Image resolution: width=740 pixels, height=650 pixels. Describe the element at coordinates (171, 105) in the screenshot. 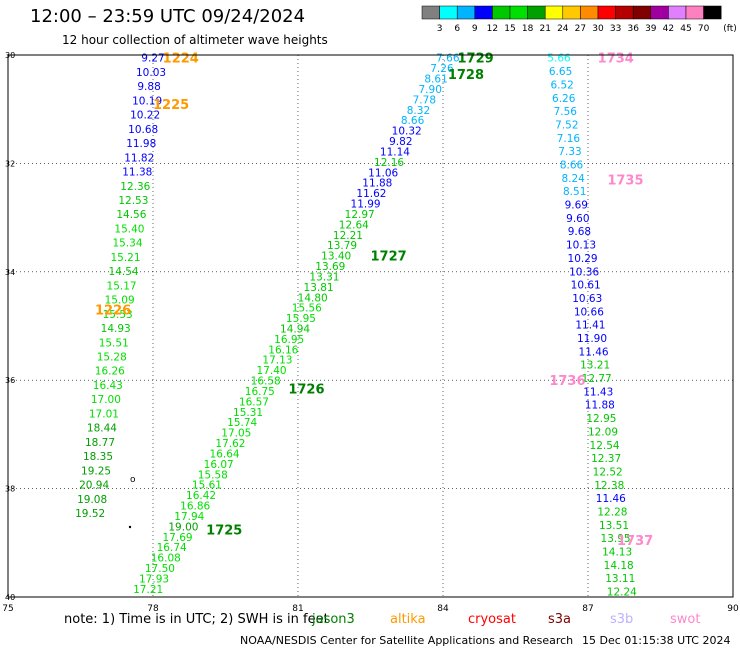

I see `pass-time-label: 1225` at that location.